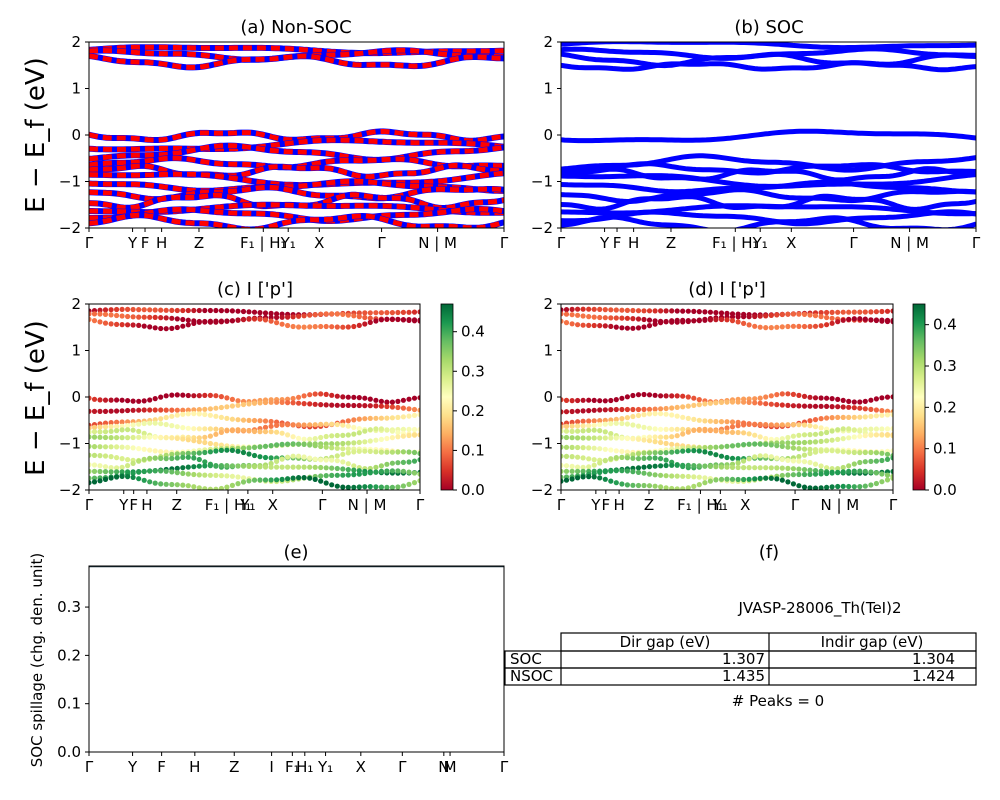  I want to click on panel-f-title: (f), so click(769, 552).